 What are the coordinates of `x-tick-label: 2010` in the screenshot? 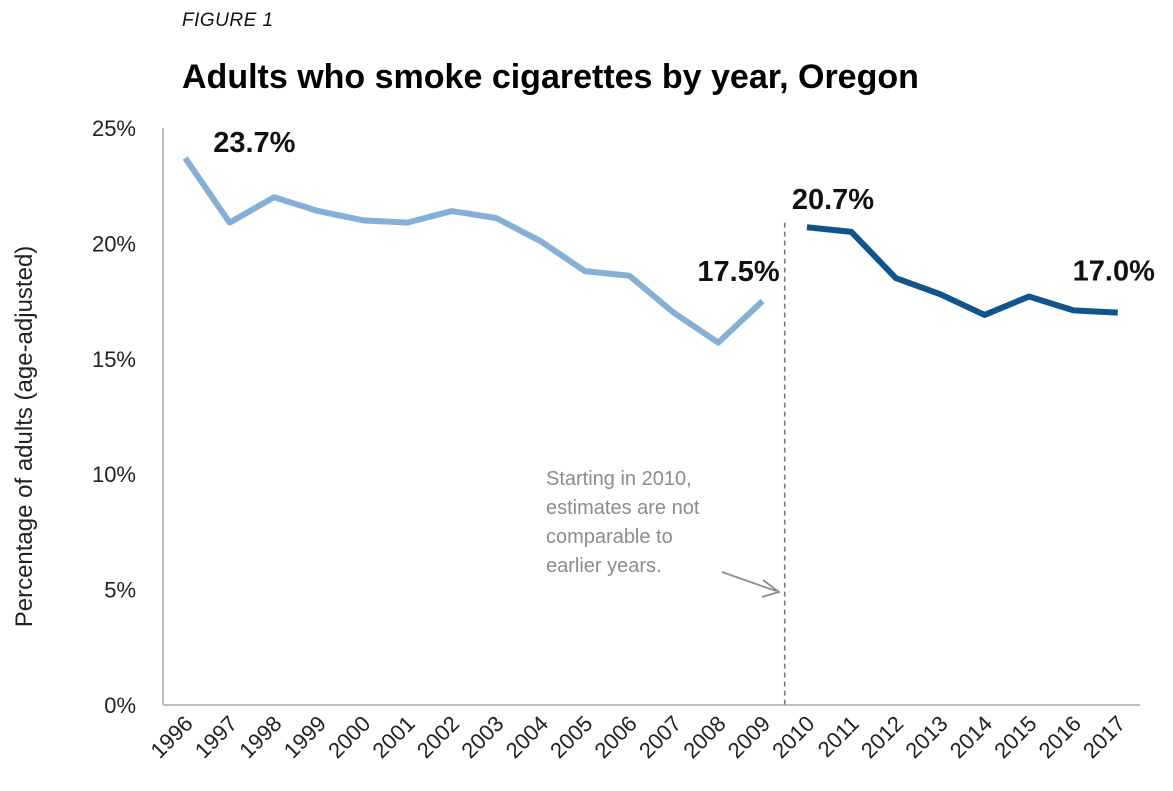 It's located at (793, 737).